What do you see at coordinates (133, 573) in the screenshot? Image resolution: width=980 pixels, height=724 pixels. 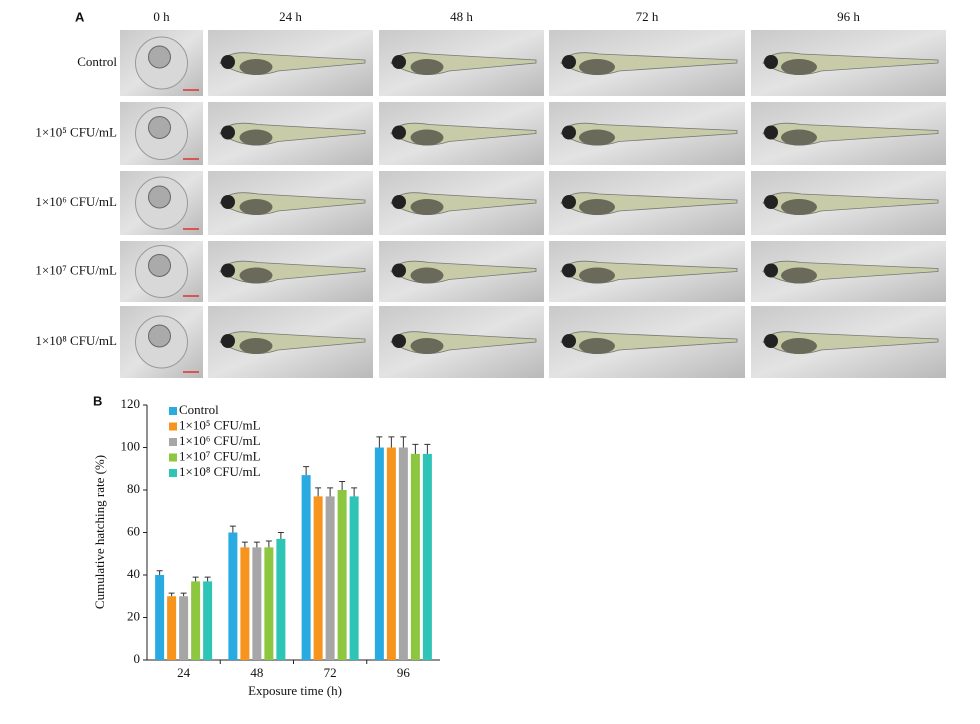 I see `y-tick-label: 40` at bounding box center [133, 573].